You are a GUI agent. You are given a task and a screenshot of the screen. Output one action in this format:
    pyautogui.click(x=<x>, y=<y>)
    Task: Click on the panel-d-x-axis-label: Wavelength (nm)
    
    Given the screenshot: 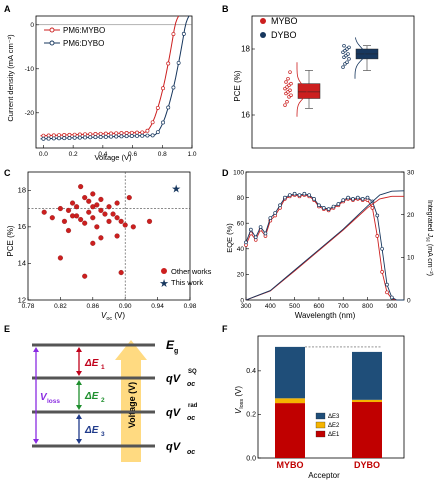 What is the action you would take?
    pyautogui.click(x=325, y=315)
    